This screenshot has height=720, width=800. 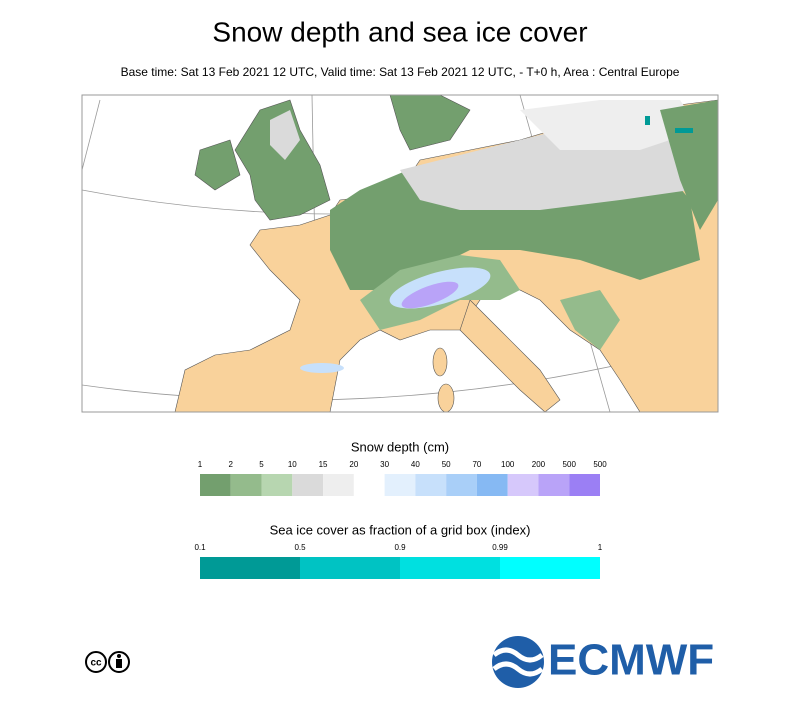 What do you see at coordinates (384, 464) in the screenshot?
I see `legend-label: 30` at bounding box center [384, 464].